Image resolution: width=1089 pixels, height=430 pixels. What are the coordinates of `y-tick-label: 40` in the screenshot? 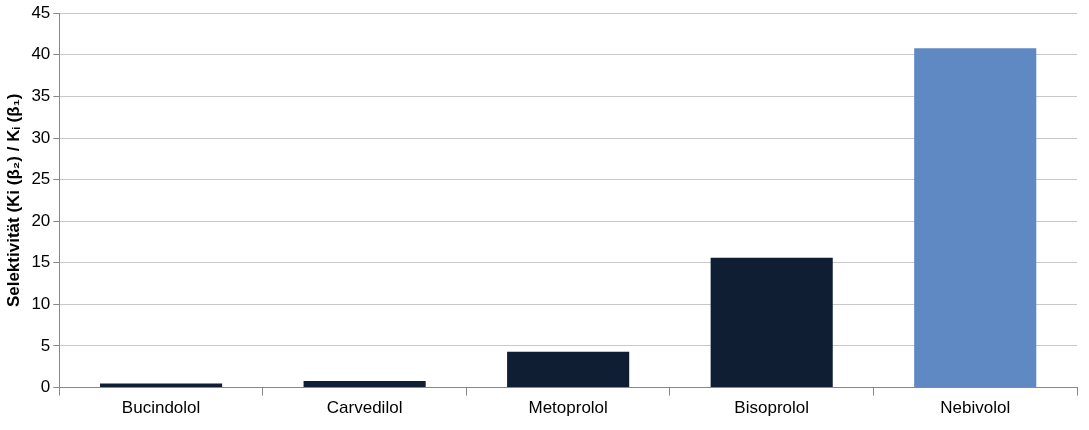 It's located at (41, 54).